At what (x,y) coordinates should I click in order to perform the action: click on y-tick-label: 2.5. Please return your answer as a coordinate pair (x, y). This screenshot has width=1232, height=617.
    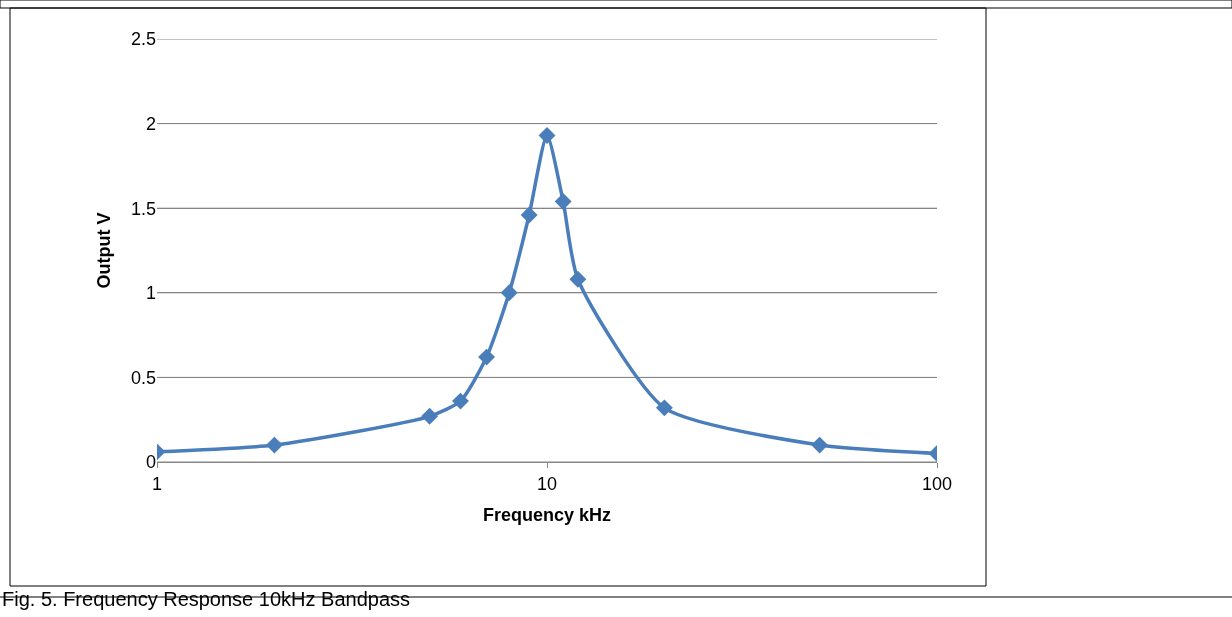
    Looking at the image, I should click on (143, 39).